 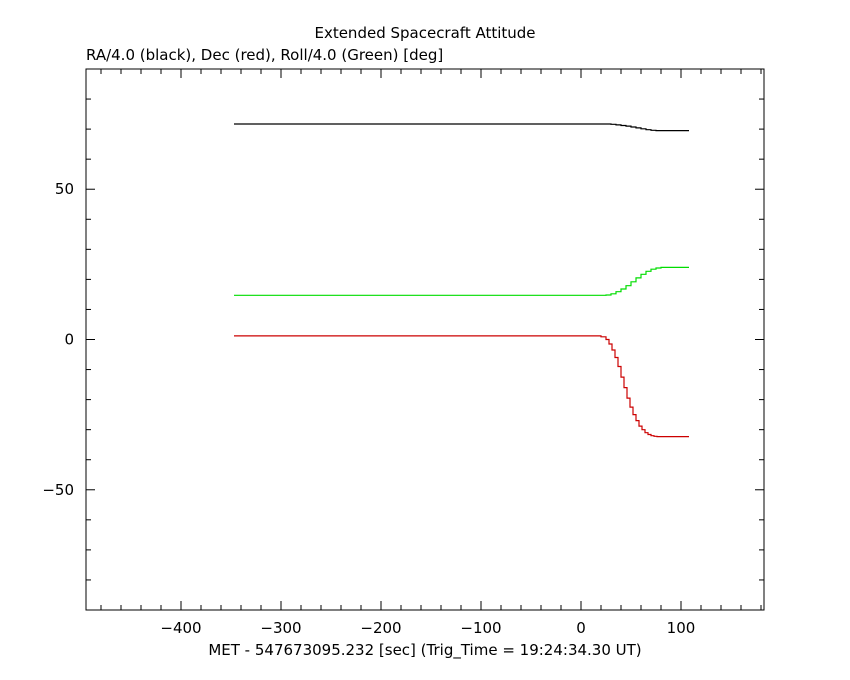 What do you see at coordinates (58, 490) in the screenshot?
I see `y-tick-label: −50` at bounding box center [58, 490].